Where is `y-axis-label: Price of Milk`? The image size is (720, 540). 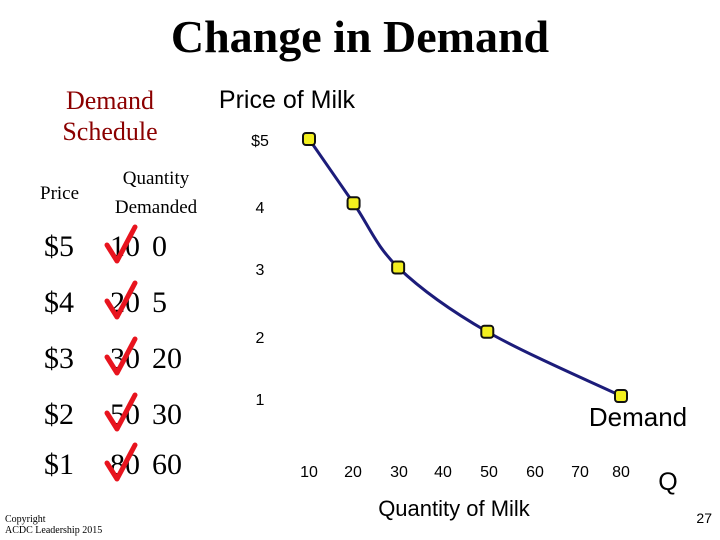 y-axis-label: Price of Milk is located at coordinates (287, 100).